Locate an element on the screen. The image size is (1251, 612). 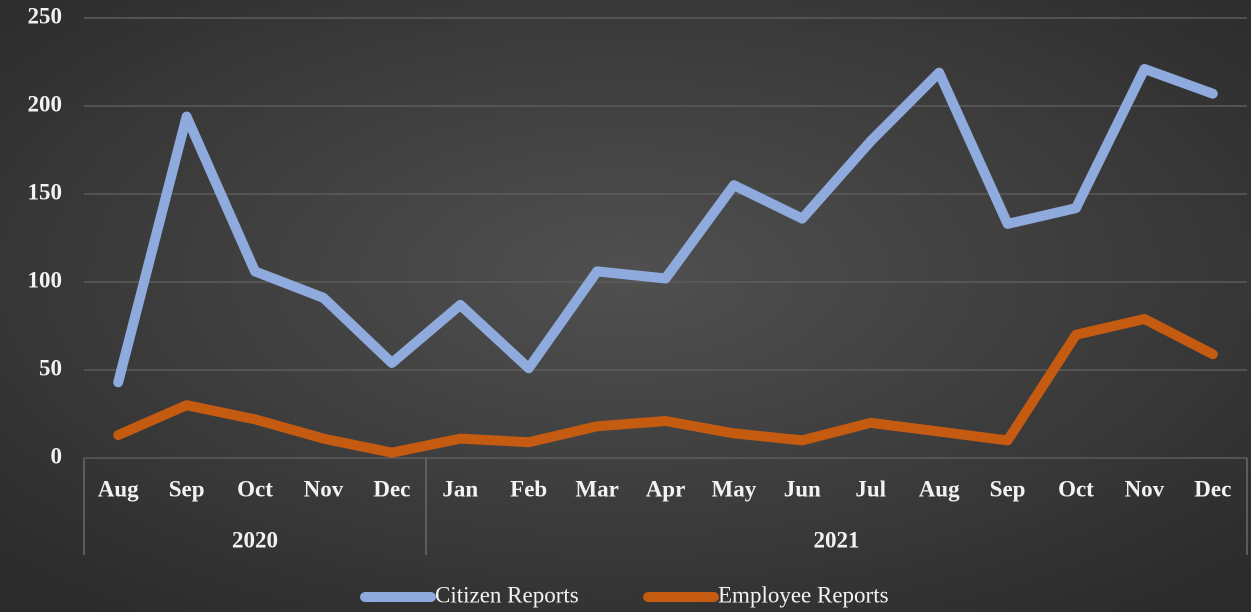
y-tick-label: 100 is located at coordinates (45, 279).